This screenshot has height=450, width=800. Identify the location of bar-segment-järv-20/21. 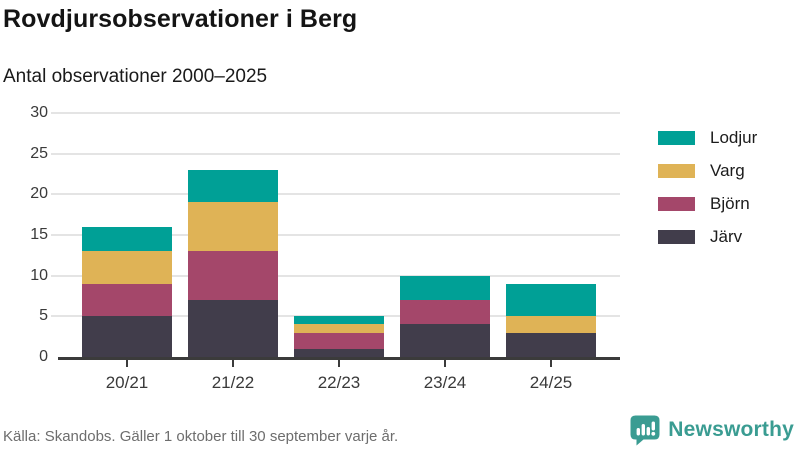
(127, 336).